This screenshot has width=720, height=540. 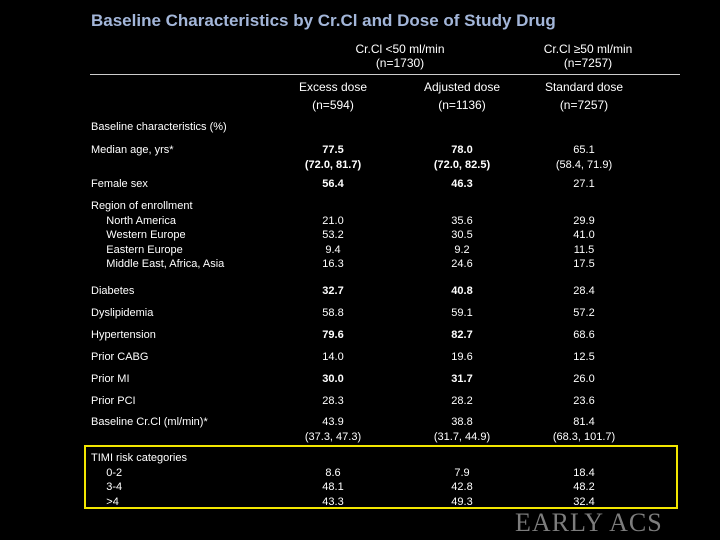 I want to click on column-header-adjusted-dose: Adjusted dose, so click(x=462, y=87).